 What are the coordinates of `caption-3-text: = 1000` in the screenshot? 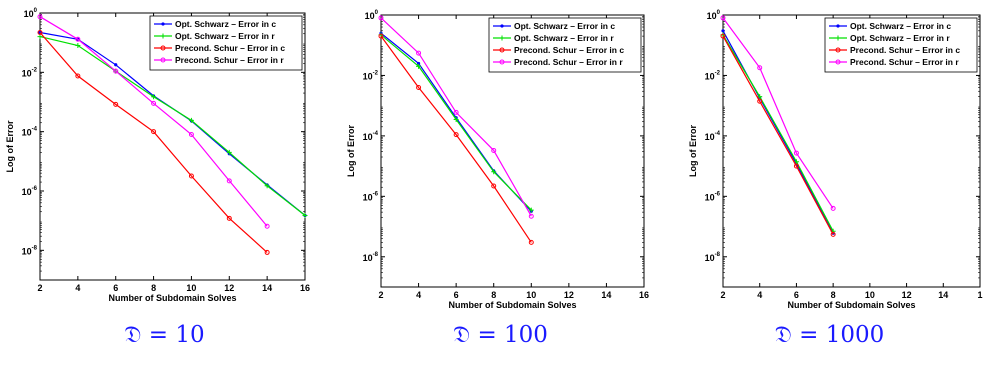 It's located at (842, 335).